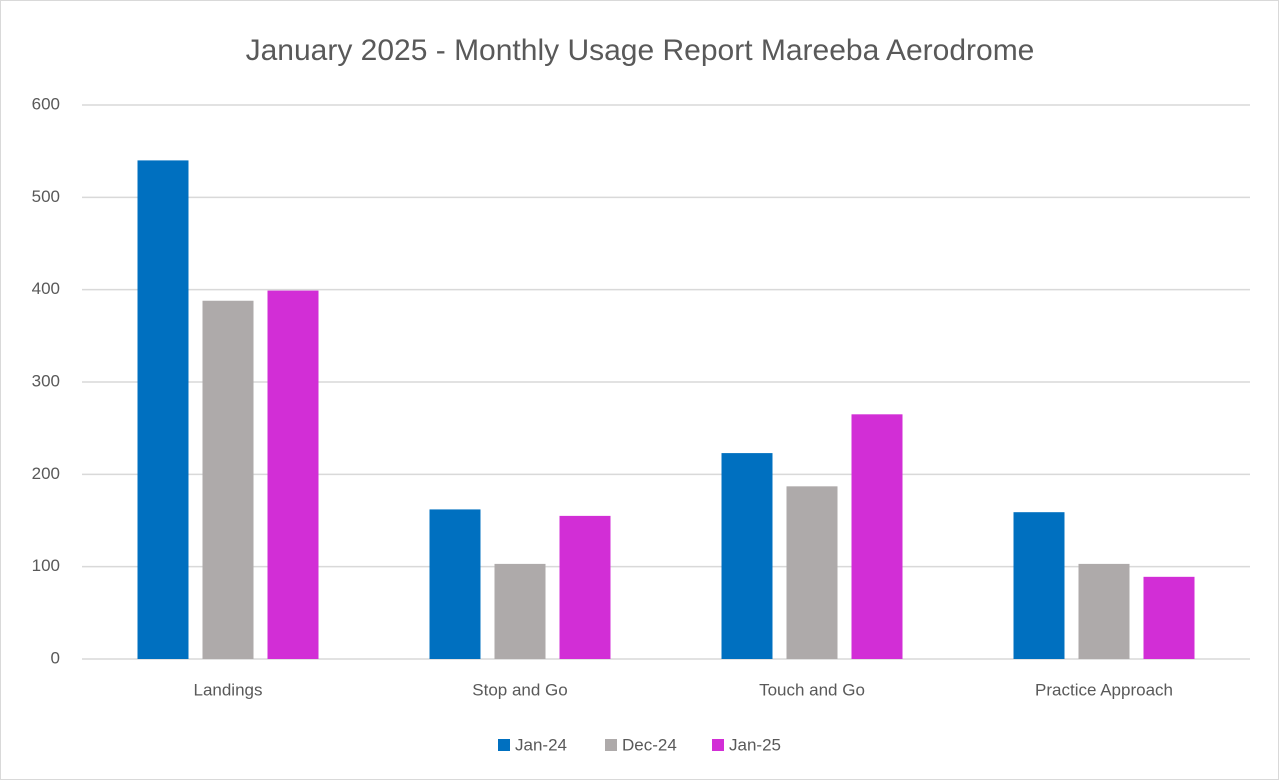 This screenshot has height=781, width=1280. I want to click on y-tick-label: 400, so click(46, 288).